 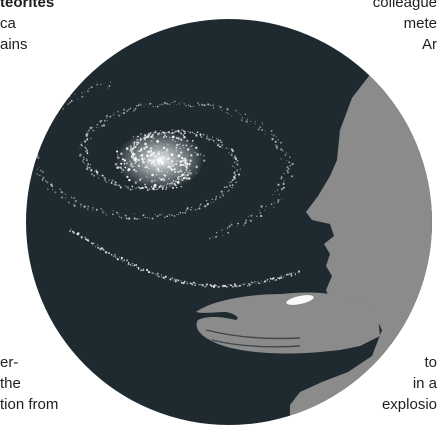 I want to click on text-line: er-, so click(x=9, y=362).